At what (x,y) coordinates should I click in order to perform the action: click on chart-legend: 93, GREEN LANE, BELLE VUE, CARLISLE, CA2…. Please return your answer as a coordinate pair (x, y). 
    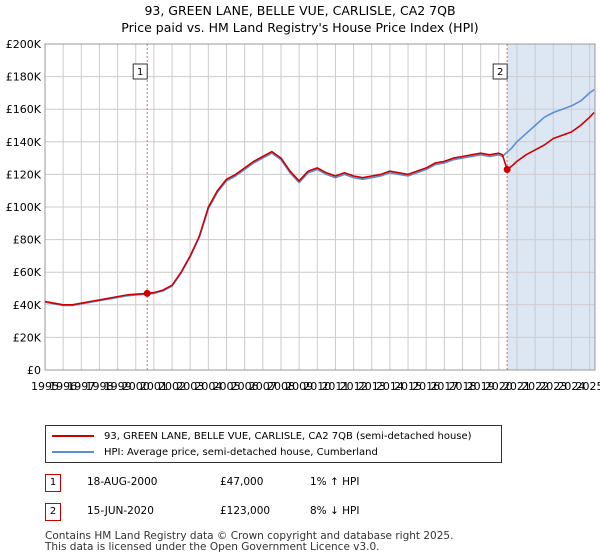
    Looking at the image, I should click on (273, 444).